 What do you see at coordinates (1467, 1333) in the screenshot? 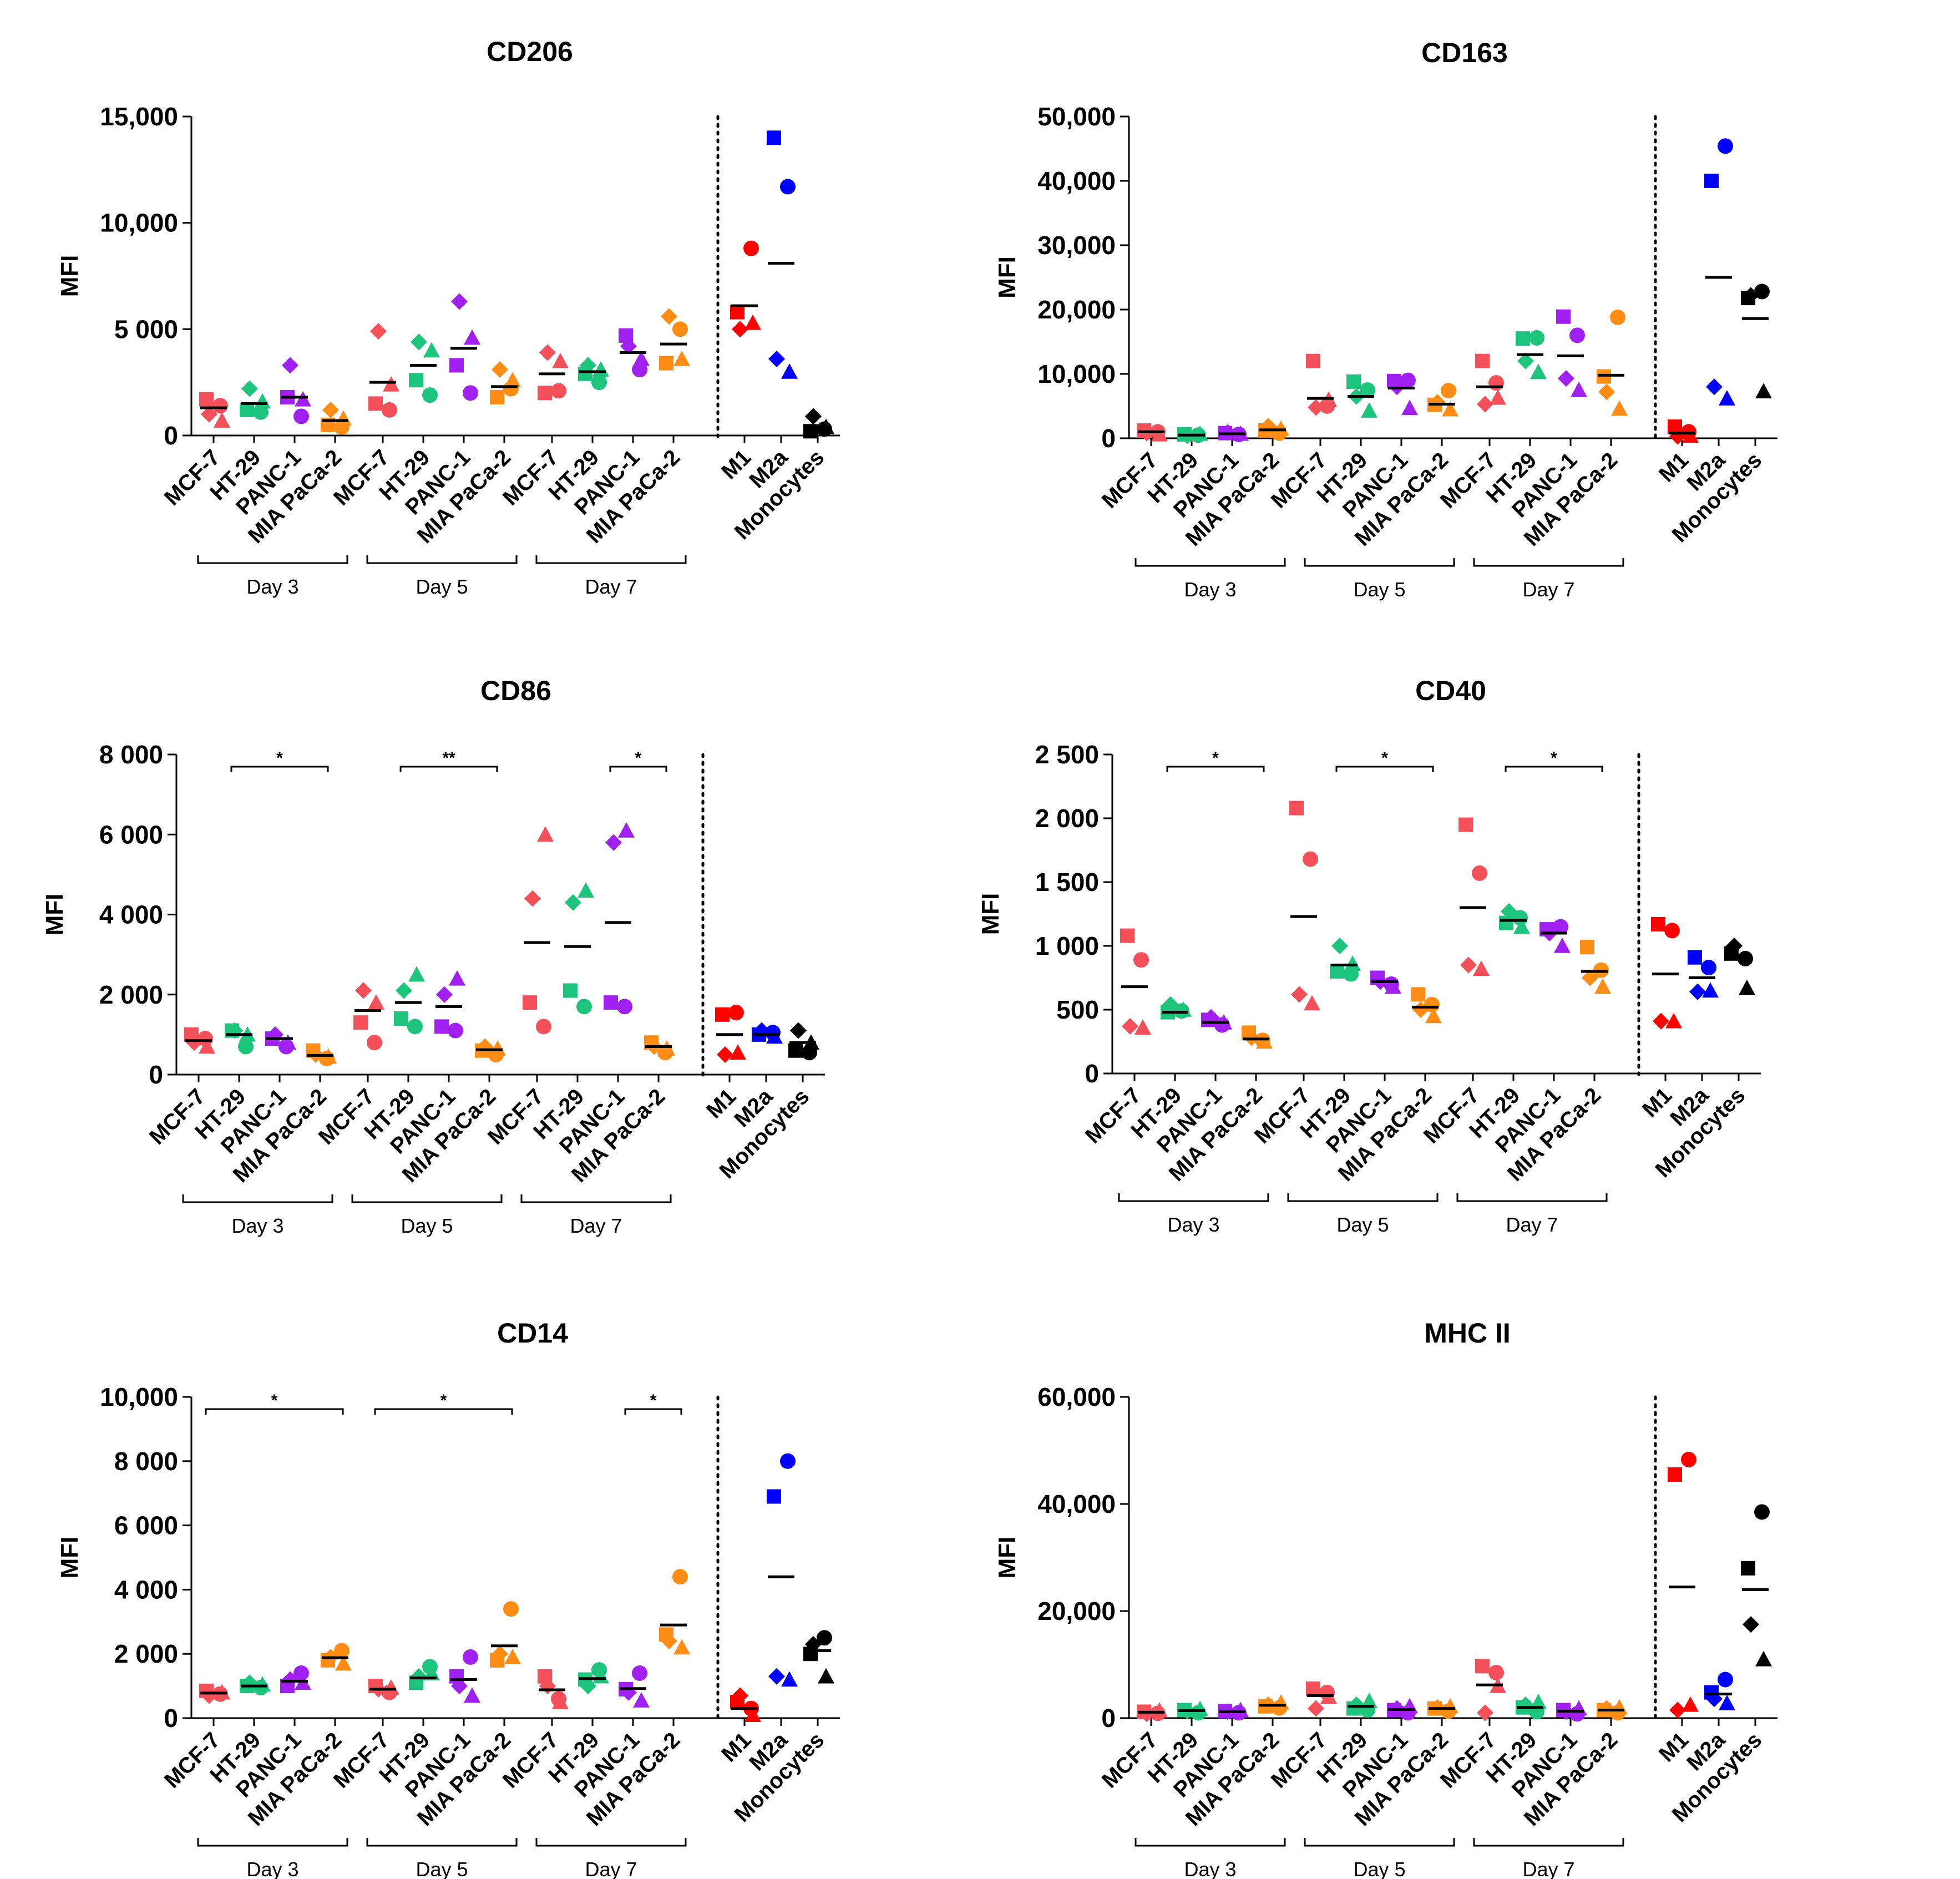
I see `chart-title: MHC II` at bounding box center [1467, 1333].